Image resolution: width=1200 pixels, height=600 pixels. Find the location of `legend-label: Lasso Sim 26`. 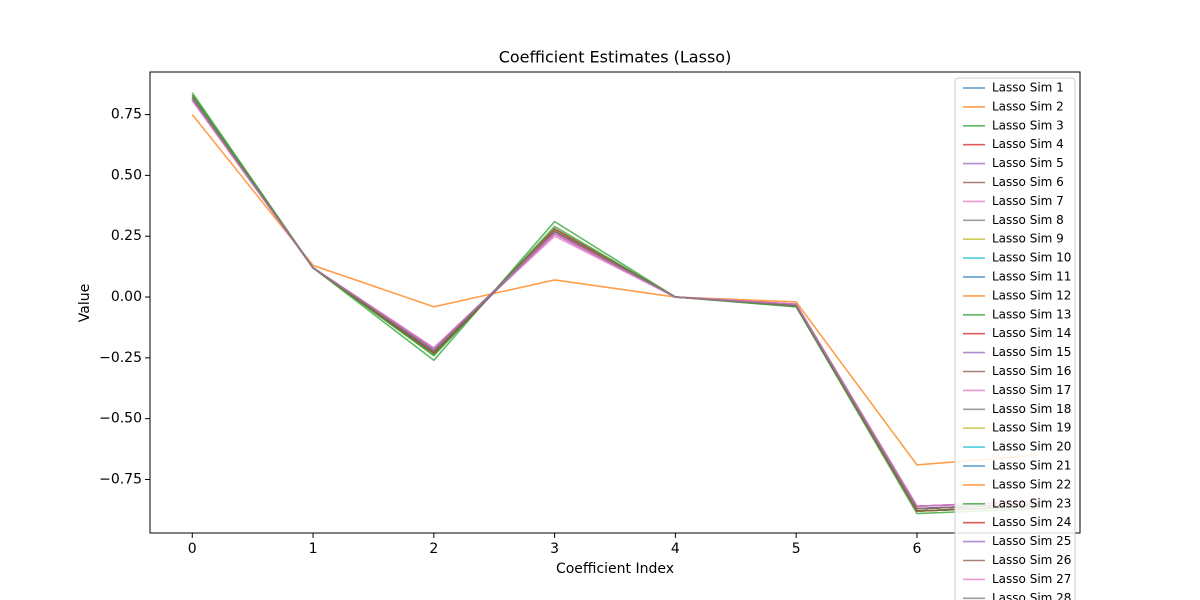

legend-label: Lasso Sim 26 is located at coordinates (1031, 560).